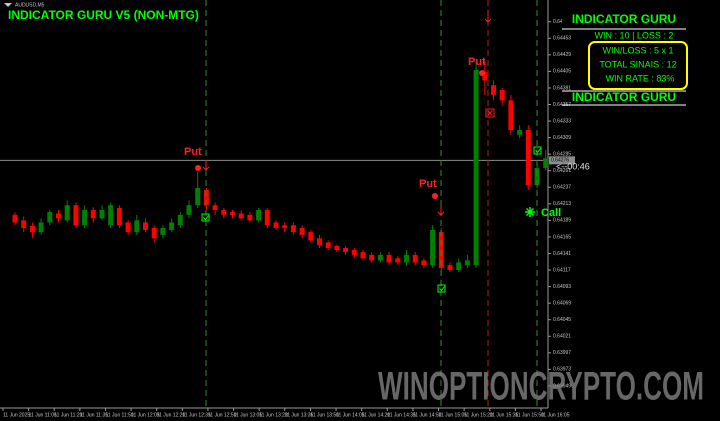 The image size is (720, 421). Describe the element at coordinates (8, 5) in the screenshot. I see `symbol-icon` at that location.